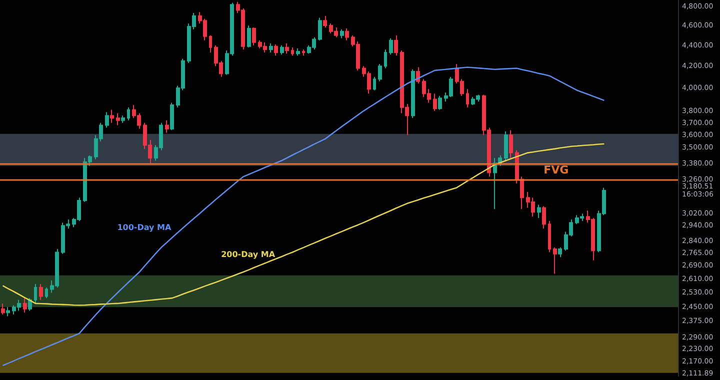 The width and height of the screenshot is (720, 380). What do you see at coordinates (144, 227) in the screenshot?
I see `series-label: 100-Day MA` at bounding box center [144, 227].